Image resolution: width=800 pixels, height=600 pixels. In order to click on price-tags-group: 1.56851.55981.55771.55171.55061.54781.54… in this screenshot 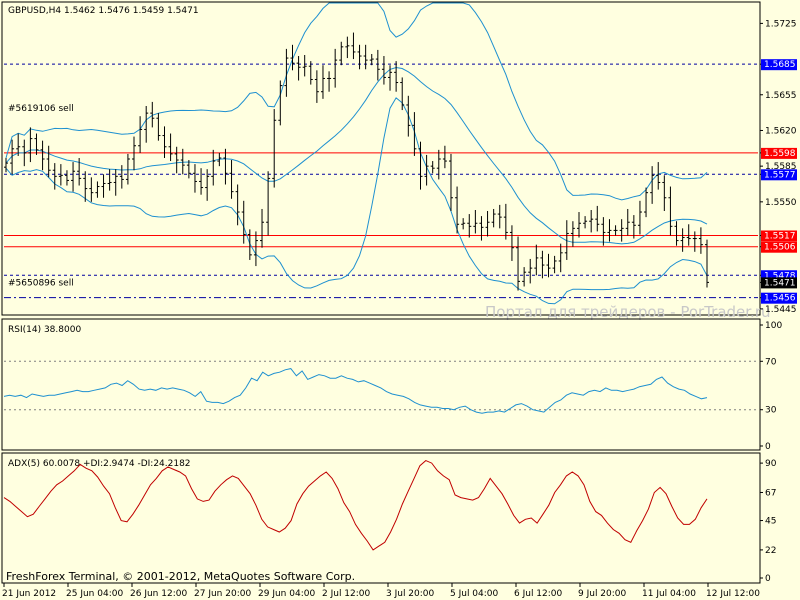, I will do `click(779, 181)`.